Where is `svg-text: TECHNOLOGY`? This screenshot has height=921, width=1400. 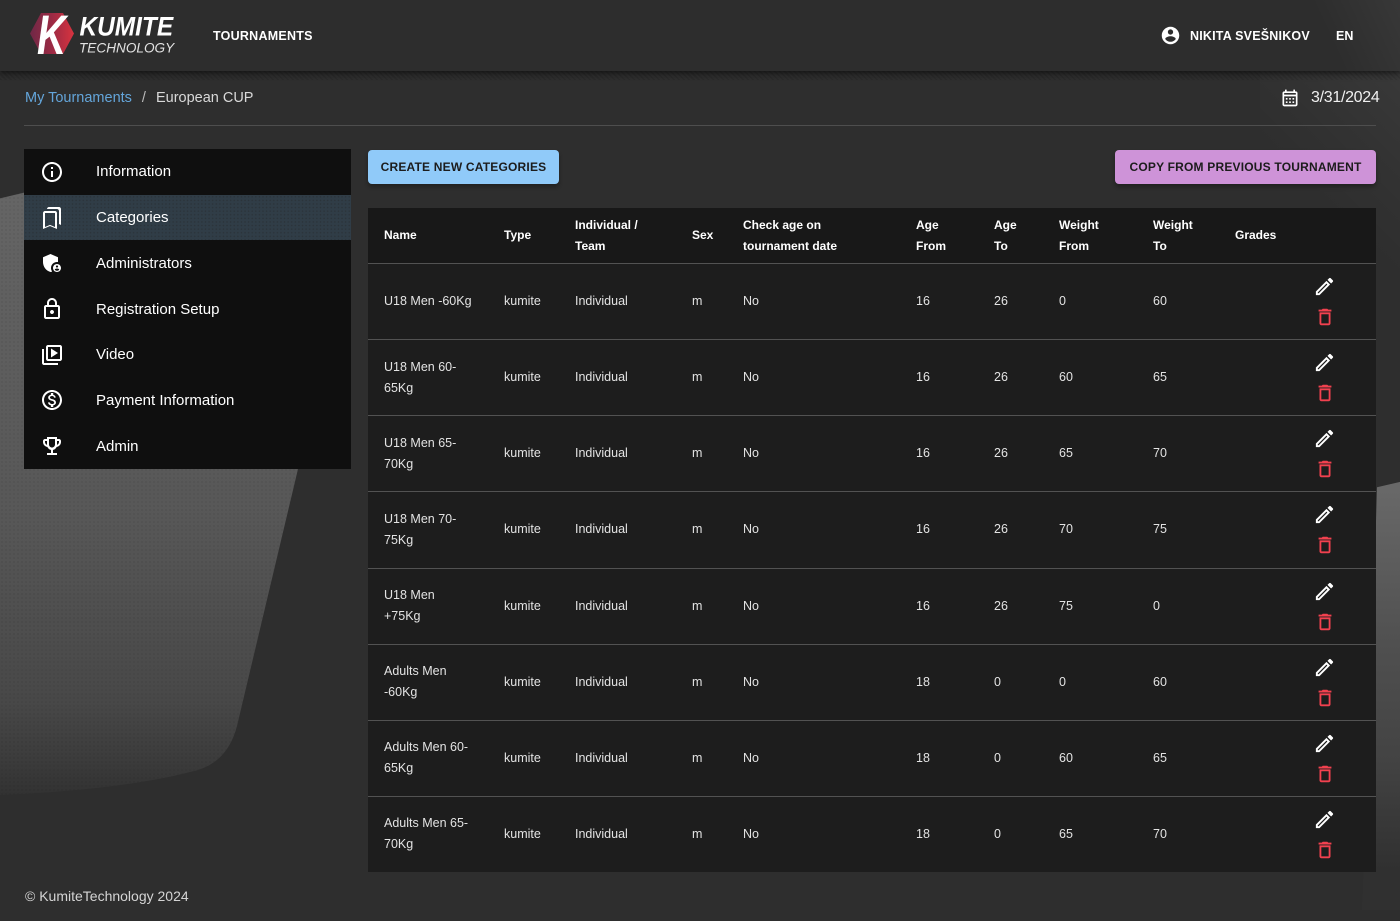 svg-text: TECHNOLOGY is located at coordinates (127, 48).